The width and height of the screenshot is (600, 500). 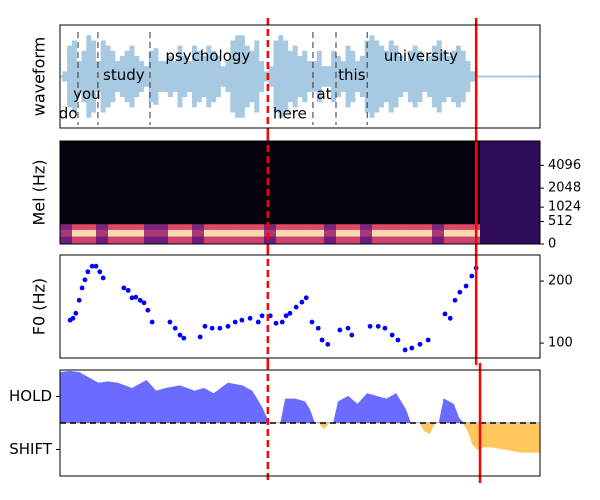 I want to click on y-tick-label: SHIFT, so click(x=31, y=449).